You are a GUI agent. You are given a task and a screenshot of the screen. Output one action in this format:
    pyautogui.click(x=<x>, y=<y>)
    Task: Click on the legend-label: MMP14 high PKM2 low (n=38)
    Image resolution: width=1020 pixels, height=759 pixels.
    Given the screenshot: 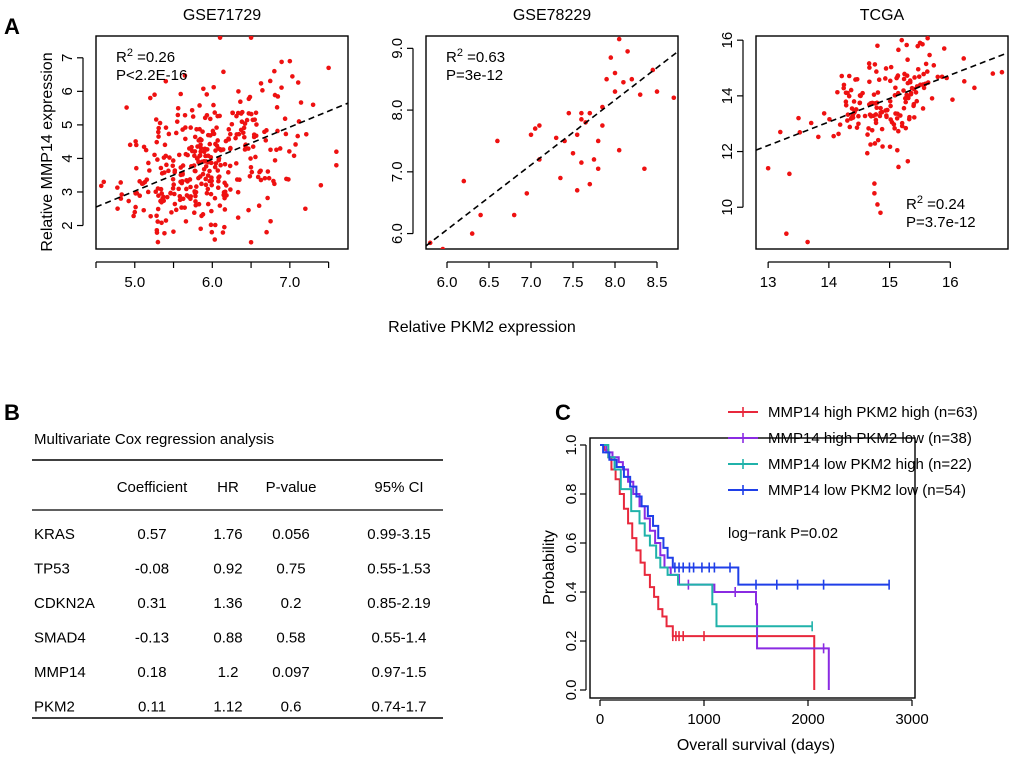 What is the action you would take?
    pyautogui.click(x=870, y=438)
    